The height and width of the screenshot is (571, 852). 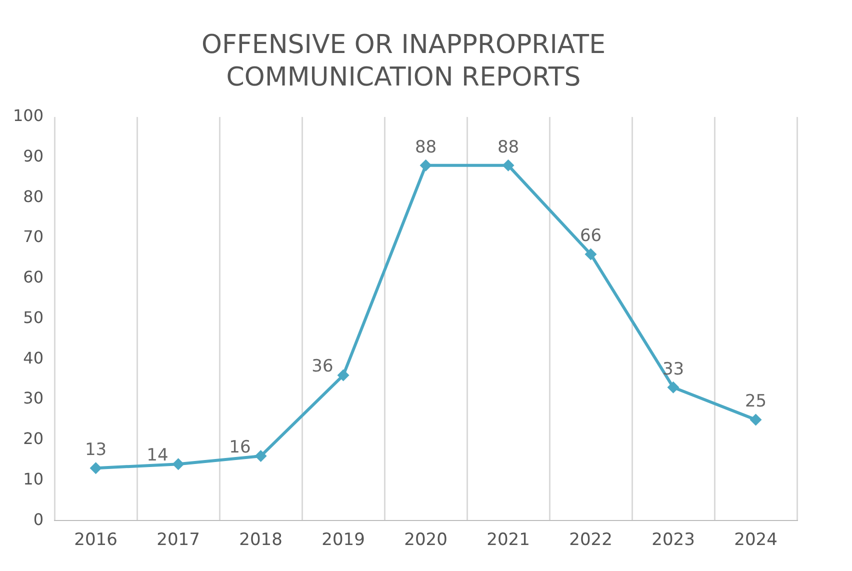 I want to click on x-tick-label: 2016, so click(x=96, y=540).